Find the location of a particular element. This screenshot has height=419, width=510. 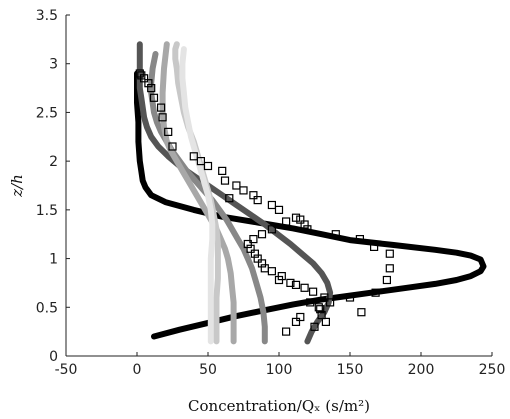

y-tick-label: 1.5 is located at coordinates (47, 211).